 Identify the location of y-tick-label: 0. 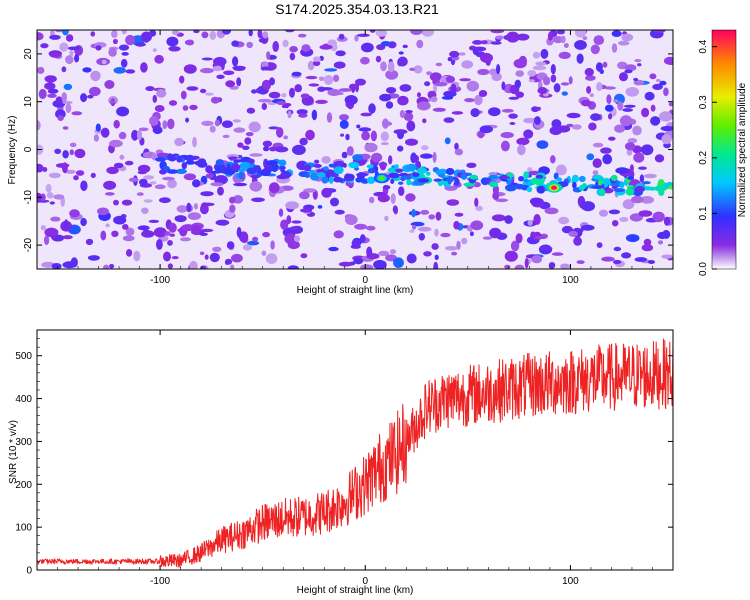
(29, 571).